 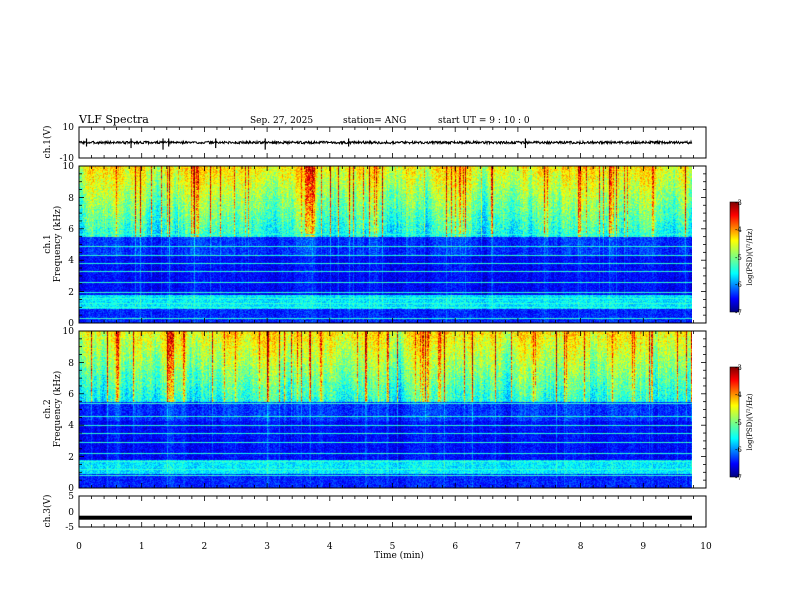 What do you see at coordinates (71, 395) in the screenshot?
I see `ch2-spec-ytick-6: 6` at bounding box center [71, 395].